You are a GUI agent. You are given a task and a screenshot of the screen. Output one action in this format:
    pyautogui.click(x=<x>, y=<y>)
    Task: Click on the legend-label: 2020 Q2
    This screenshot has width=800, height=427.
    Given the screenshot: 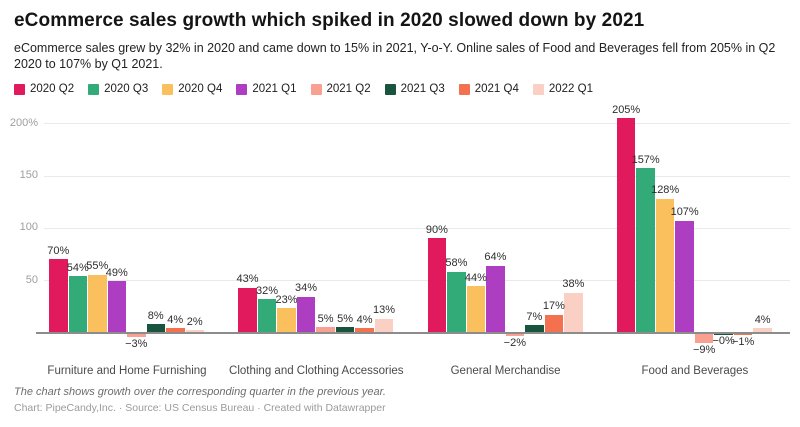 What is the action you would take?
    pyautogui.click(x=52, y=89)
    